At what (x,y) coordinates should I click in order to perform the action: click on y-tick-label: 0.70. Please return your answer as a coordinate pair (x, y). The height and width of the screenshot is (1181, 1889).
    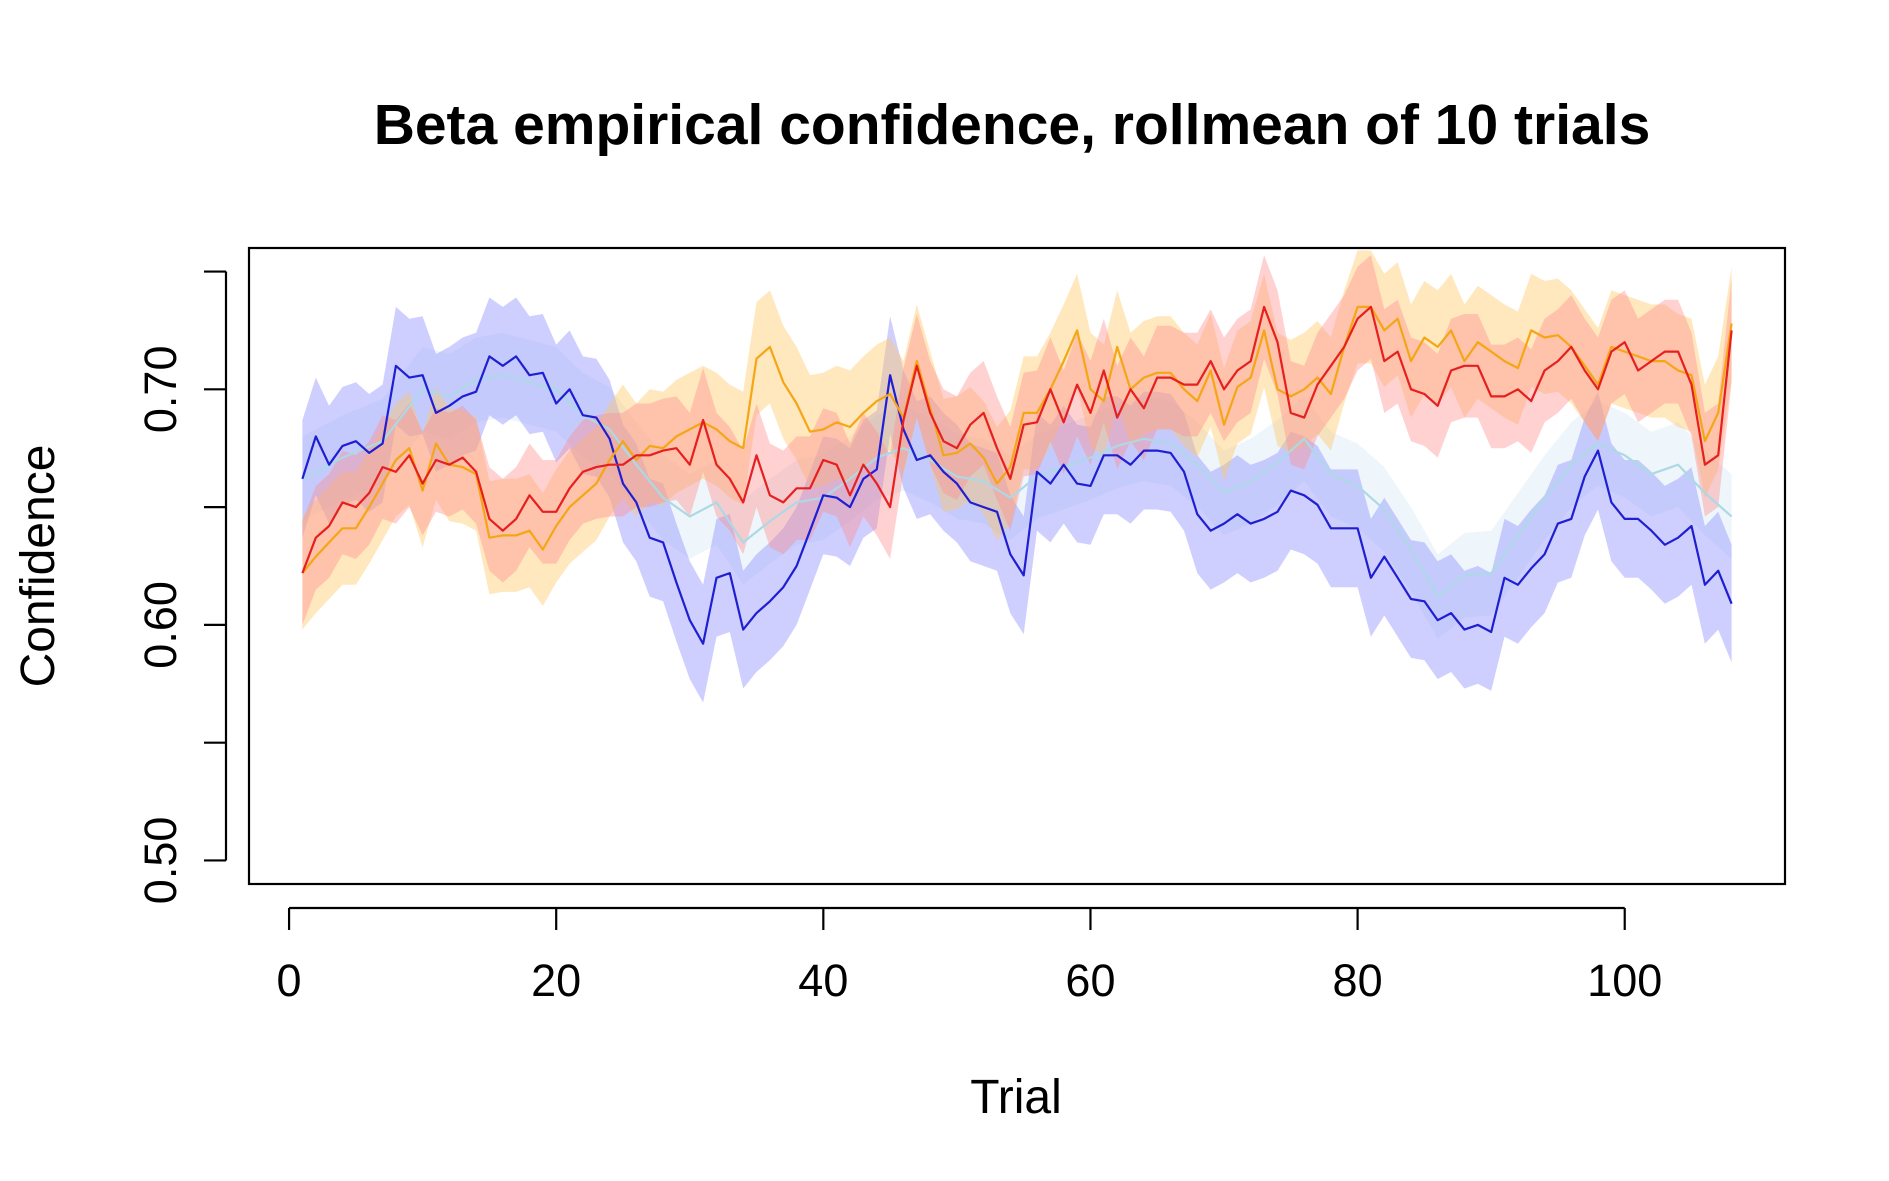
    Looking at the image, I should click on (160, 390).